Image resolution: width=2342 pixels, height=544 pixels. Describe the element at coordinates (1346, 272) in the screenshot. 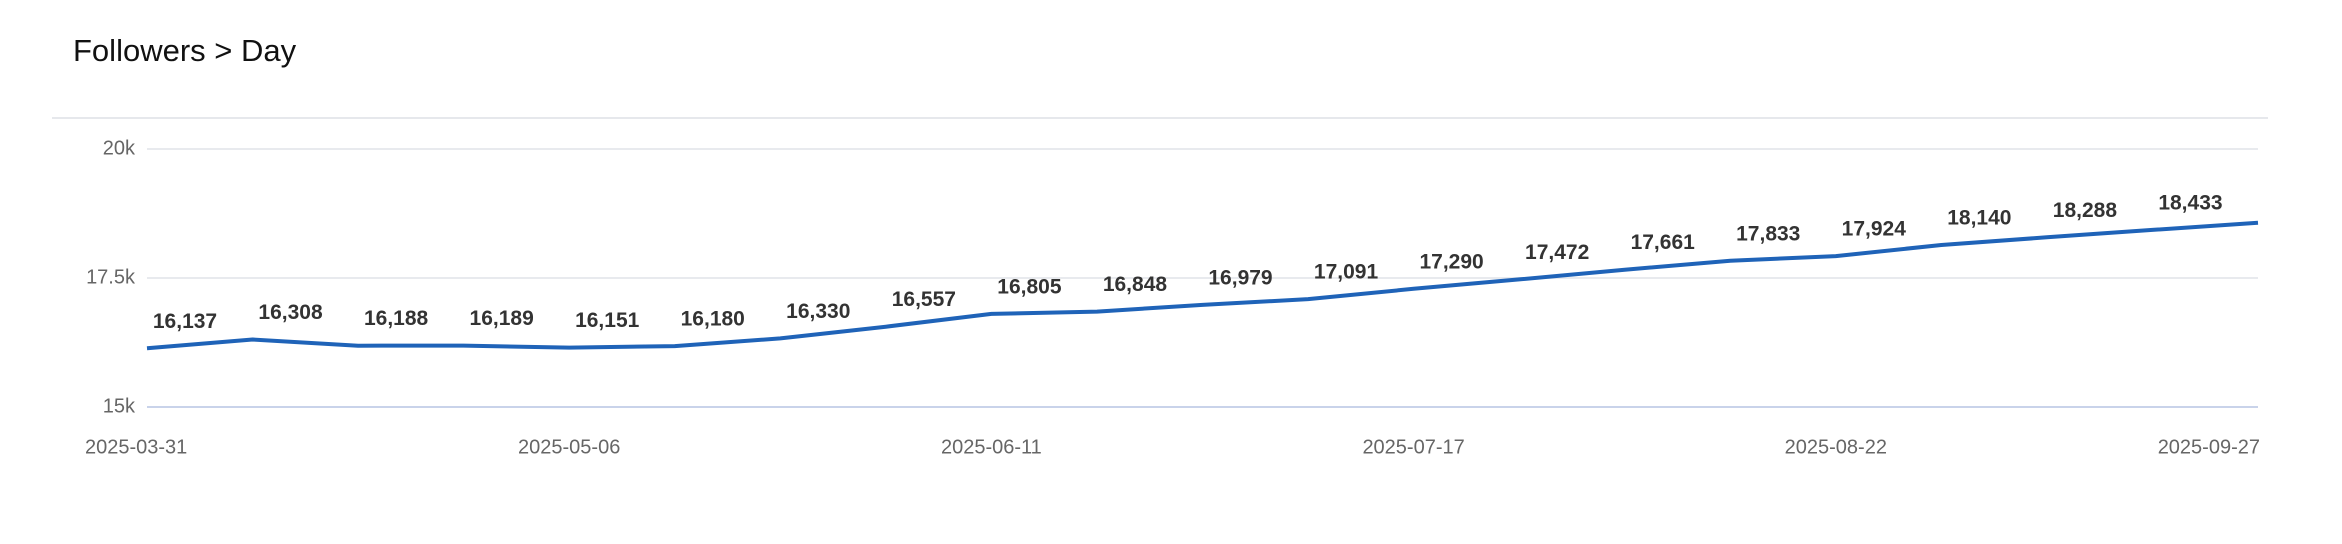

I see `data-label: 17,091` at that location.